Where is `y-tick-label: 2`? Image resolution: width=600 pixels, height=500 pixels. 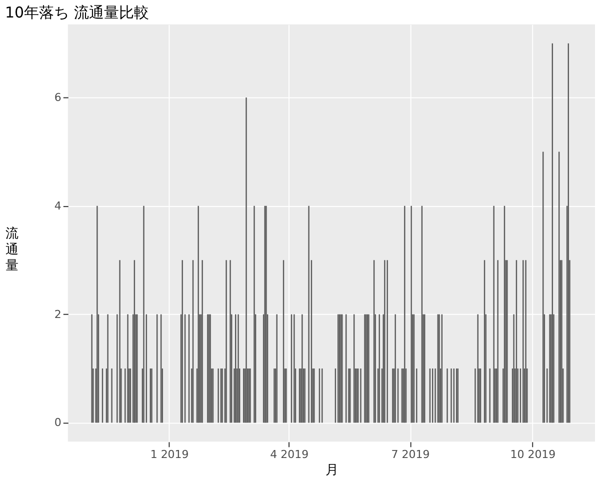
y-tick-label: 2 is located at coordinates (58, 314).